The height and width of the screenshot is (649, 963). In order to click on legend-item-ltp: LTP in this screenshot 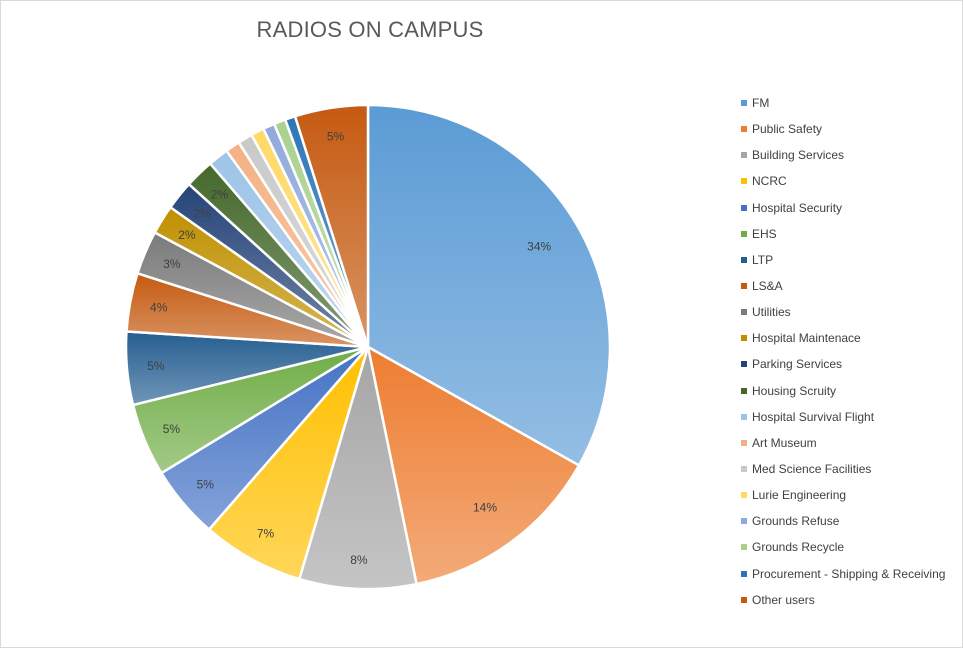, I will do `click(843, 260)`.